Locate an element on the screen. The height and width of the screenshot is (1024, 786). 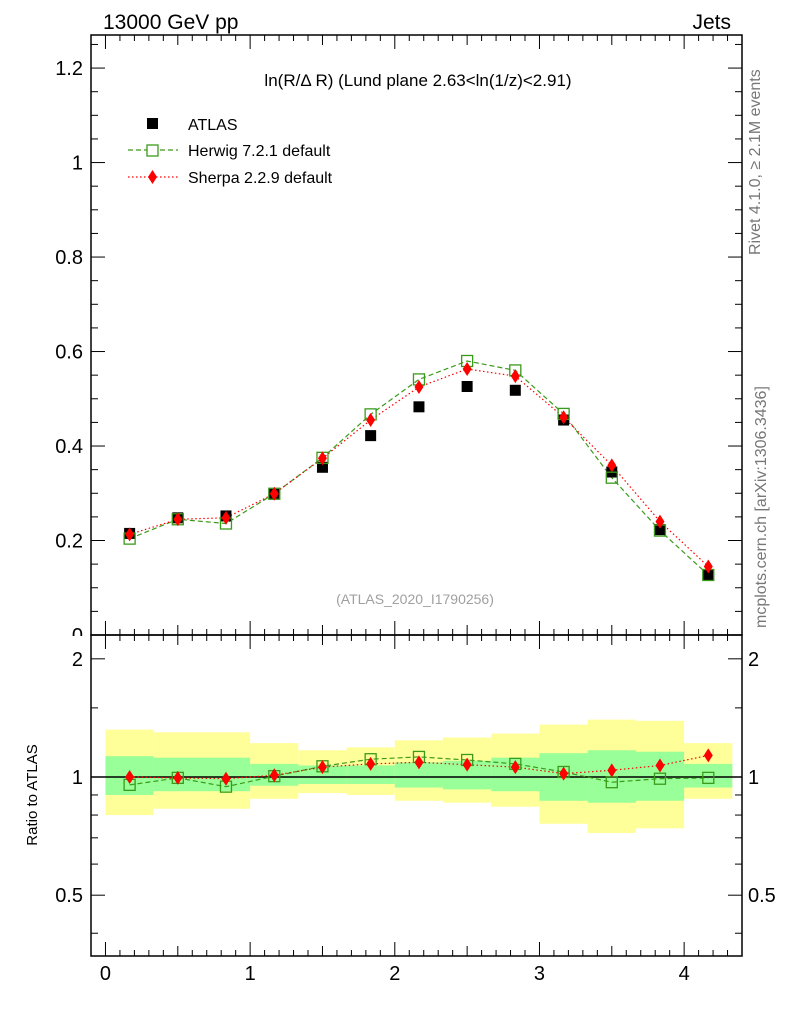
ratio-herwig-line is located at coordinates (419, 772).